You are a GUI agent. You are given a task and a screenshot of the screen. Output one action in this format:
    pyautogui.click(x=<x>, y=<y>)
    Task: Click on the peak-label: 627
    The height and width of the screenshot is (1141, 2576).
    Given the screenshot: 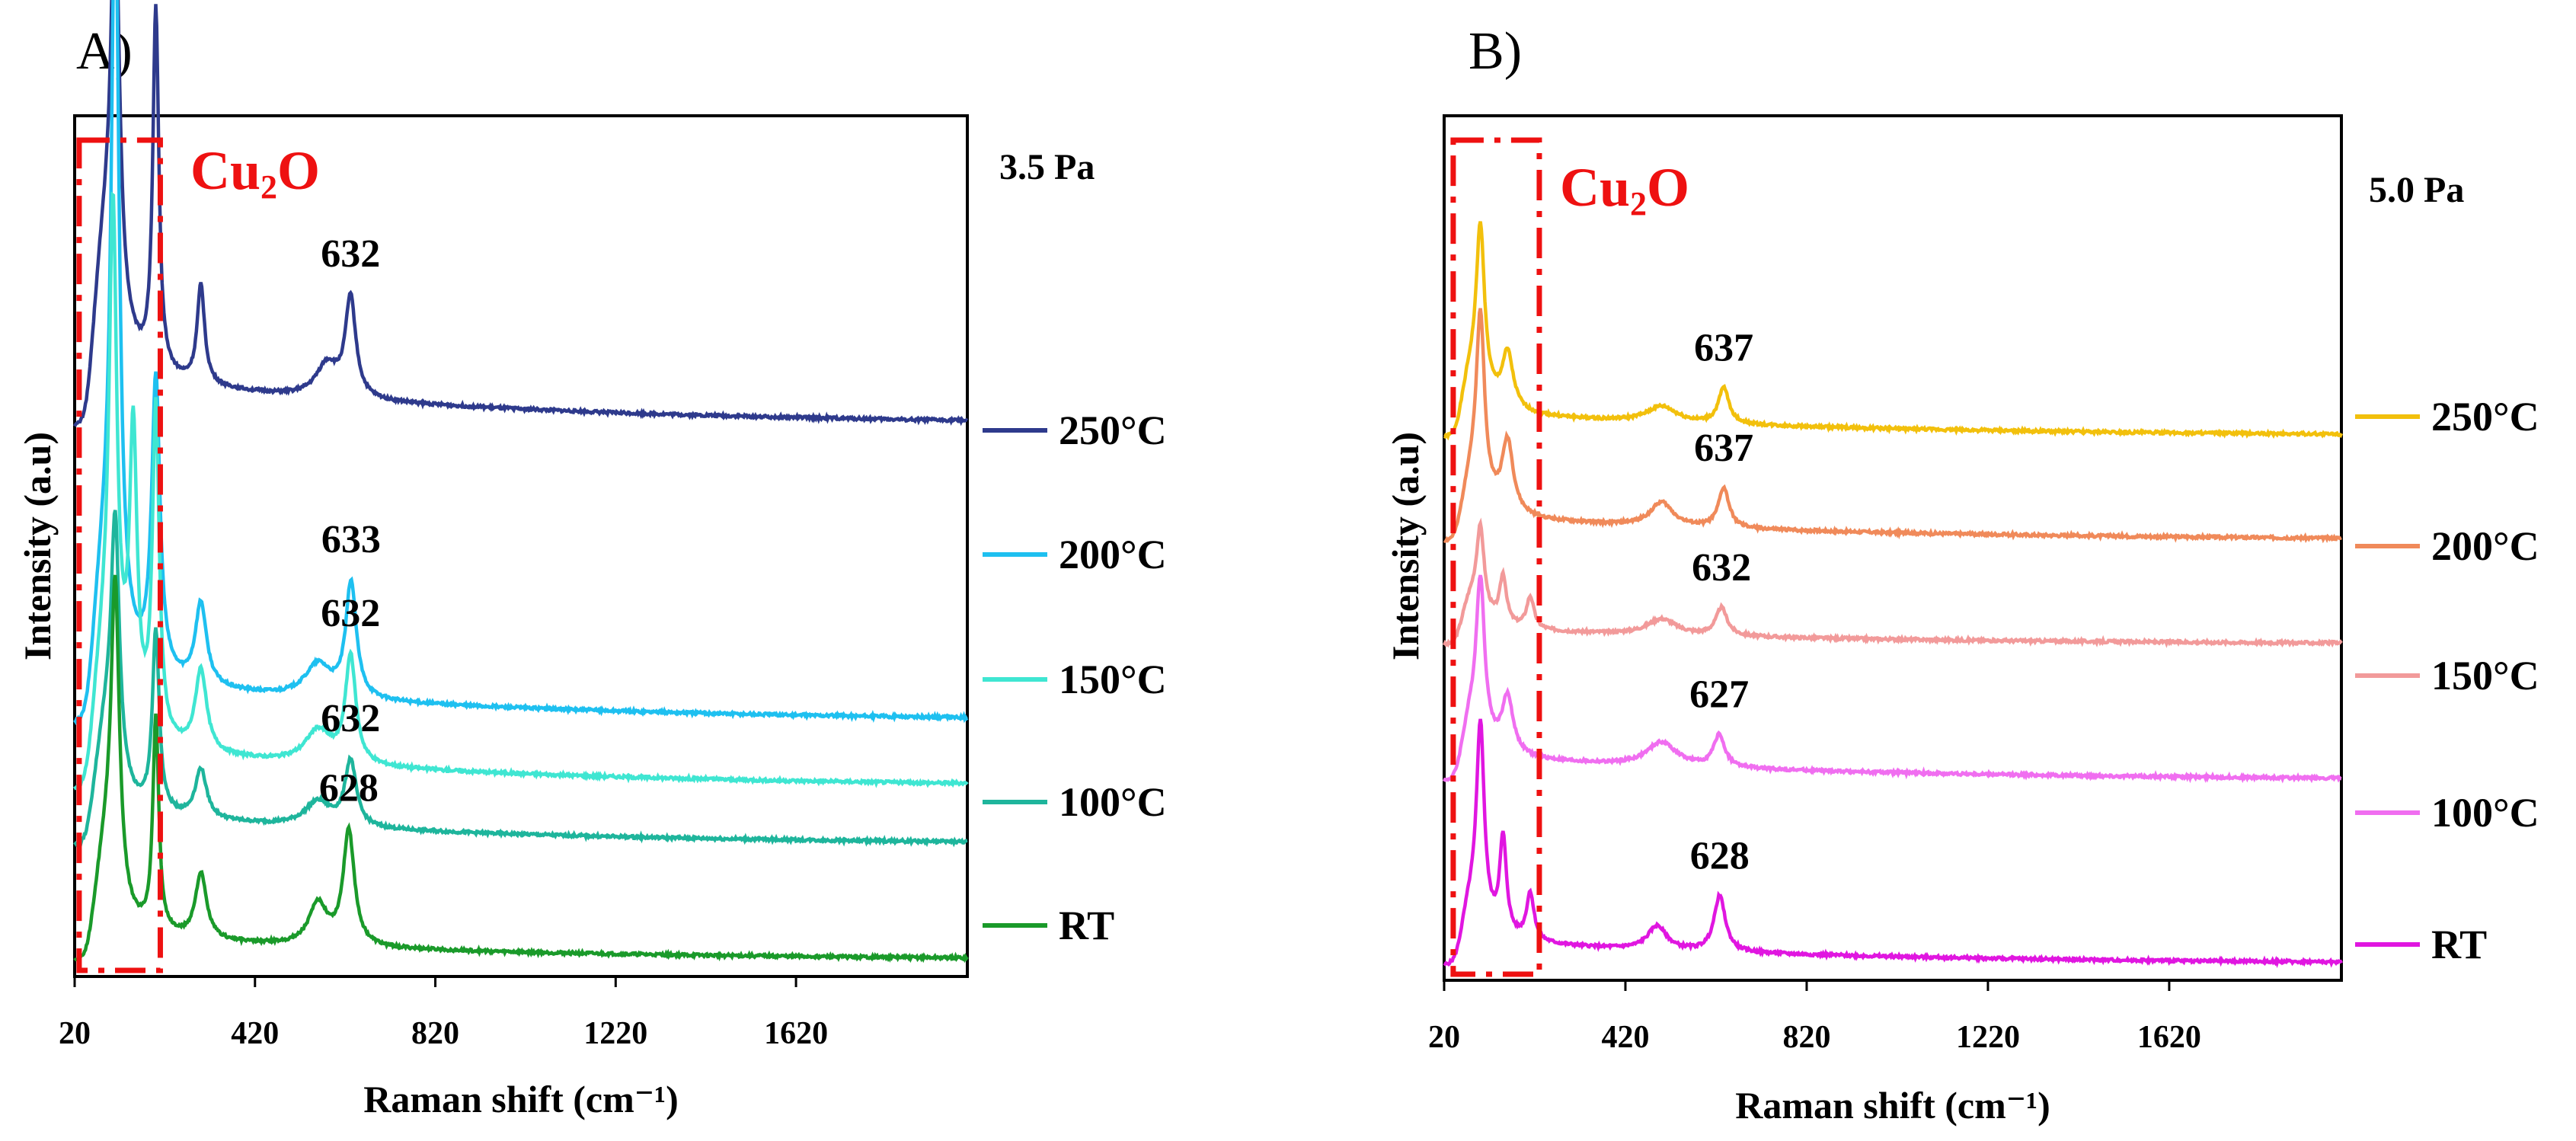 What is the action you would take?
    pyautogui.click(x=1719, y=695)
    